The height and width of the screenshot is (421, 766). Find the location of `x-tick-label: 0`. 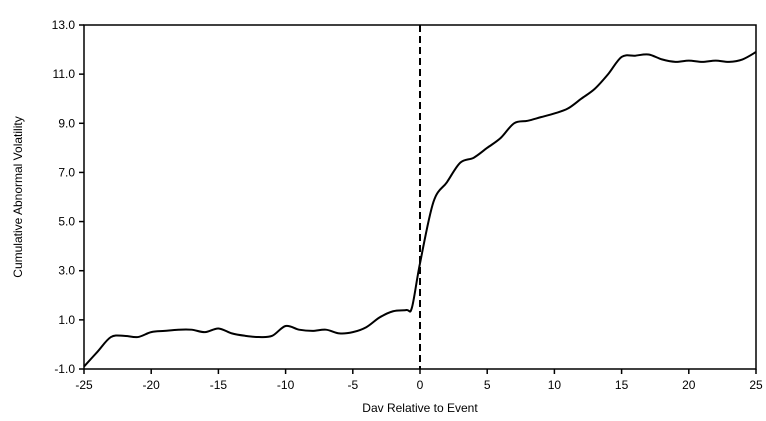

x-tick-label: 0 is located at coordinates (420, 385).